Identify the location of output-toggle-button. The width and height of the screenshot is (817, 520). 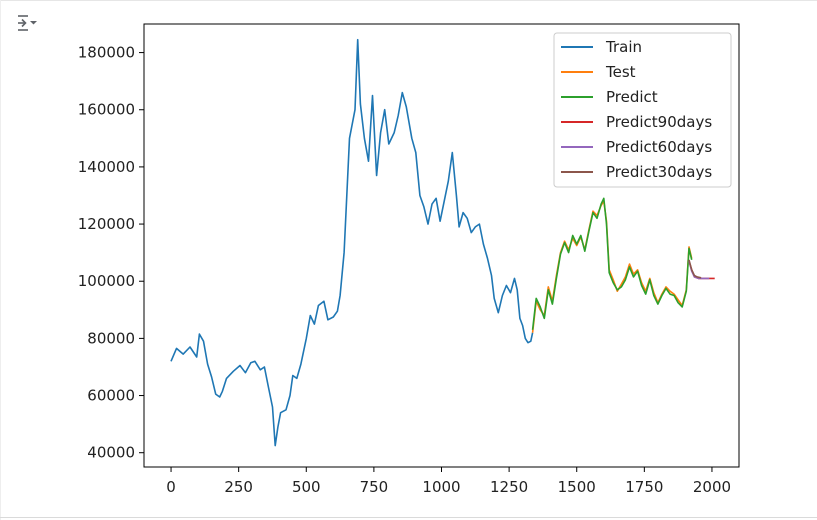
(27, 23).